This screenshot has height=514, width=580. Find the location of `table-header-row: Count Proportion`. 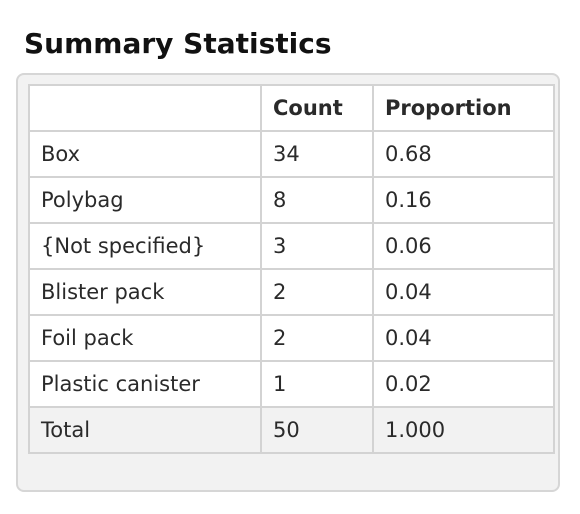

table-header-row: Count Proportion is located at coordinates (291, 108).